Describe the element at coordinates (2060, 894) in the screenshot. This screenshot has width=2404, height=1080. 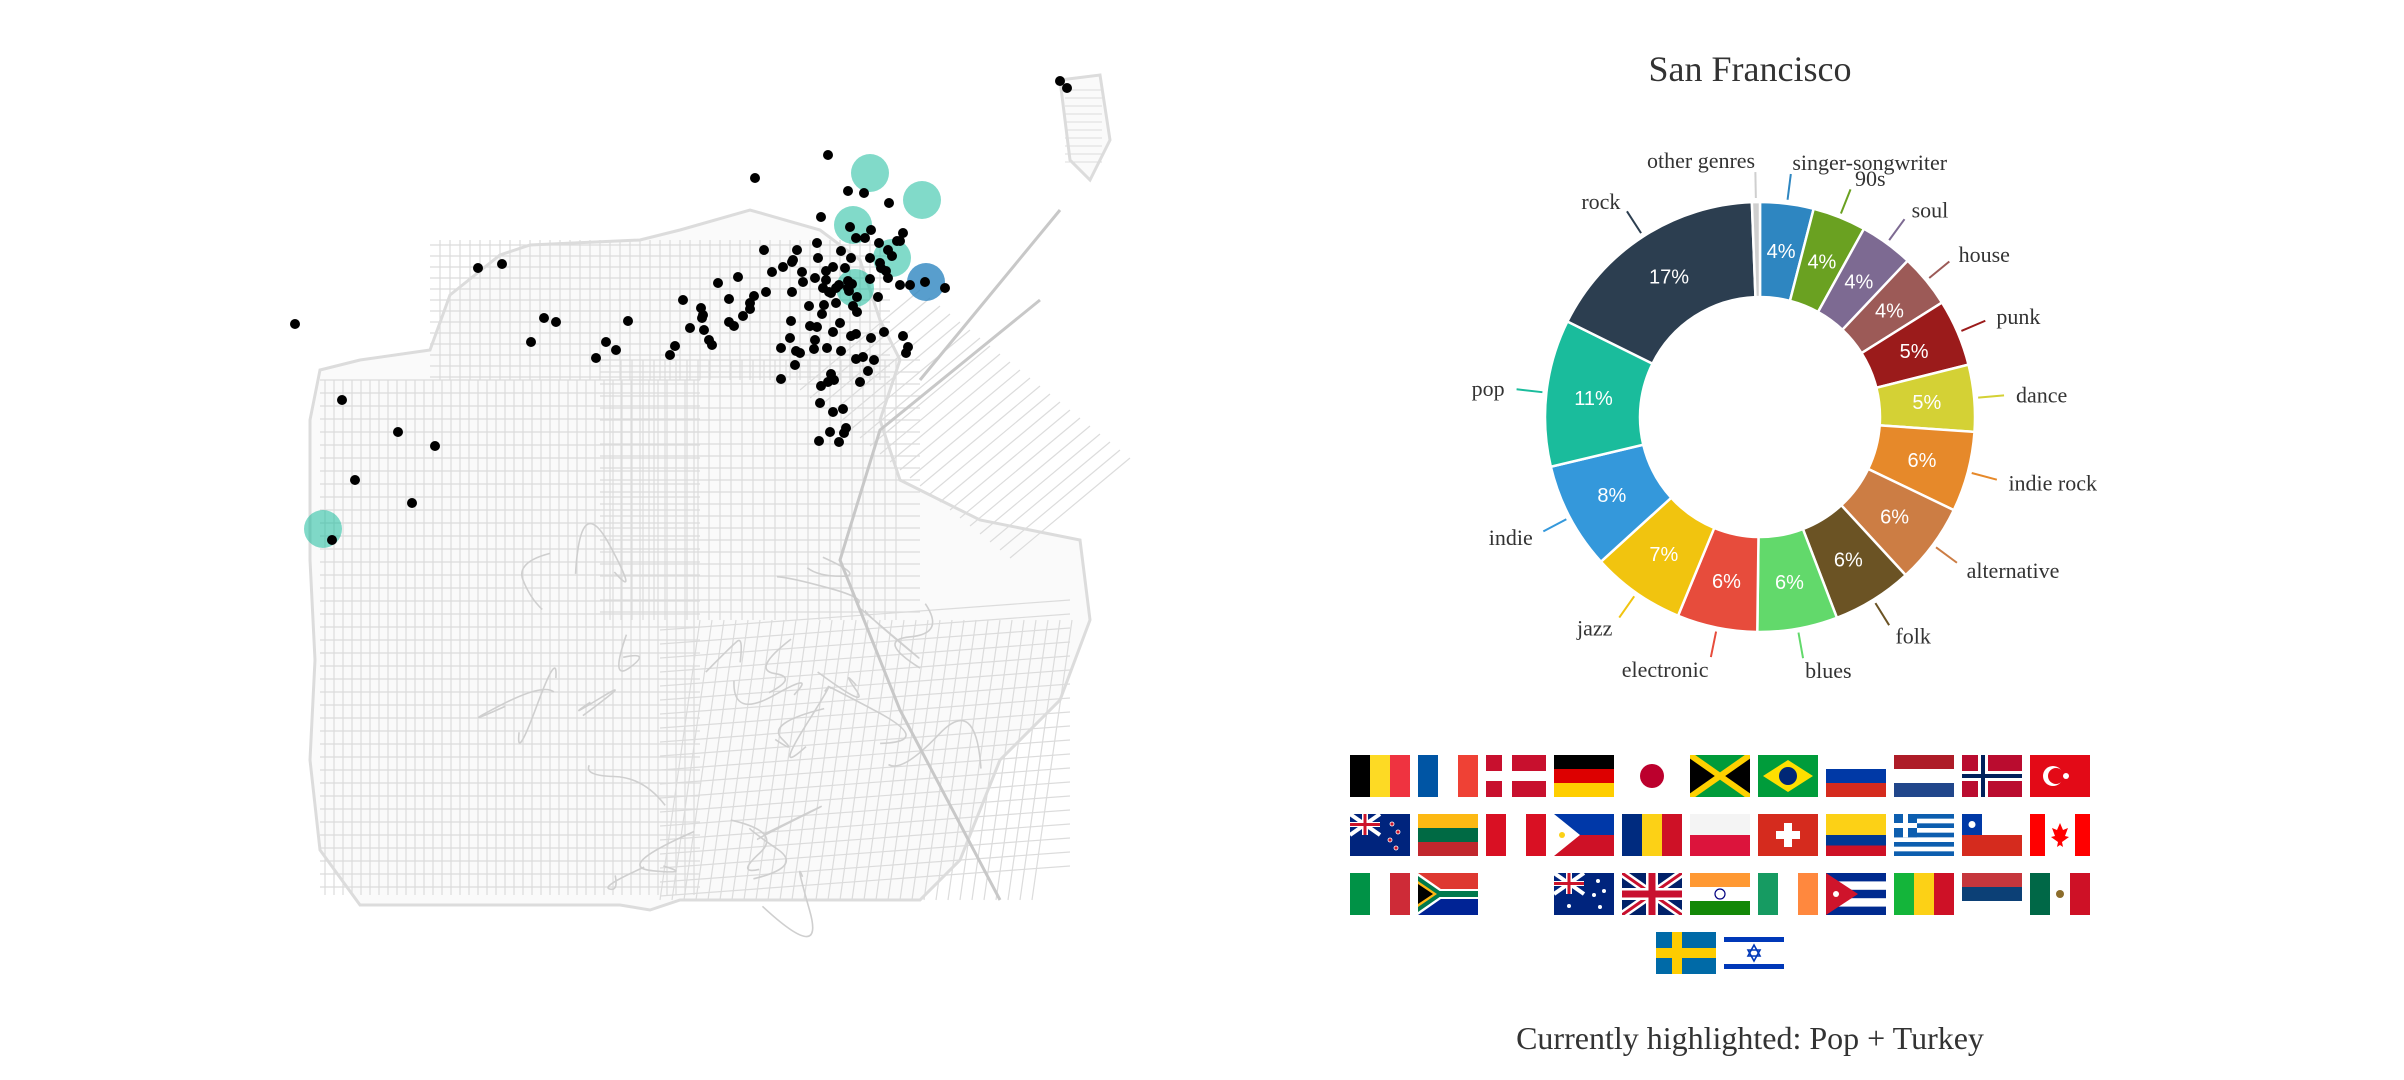
I see `mexico-flag` at that location.